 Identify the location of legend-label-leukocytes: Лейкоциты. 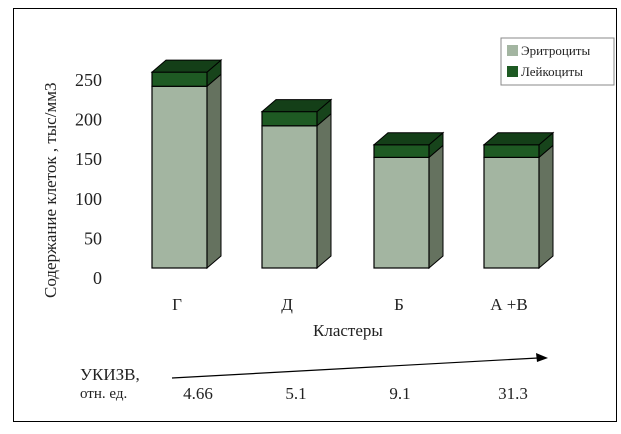
(552, 71).